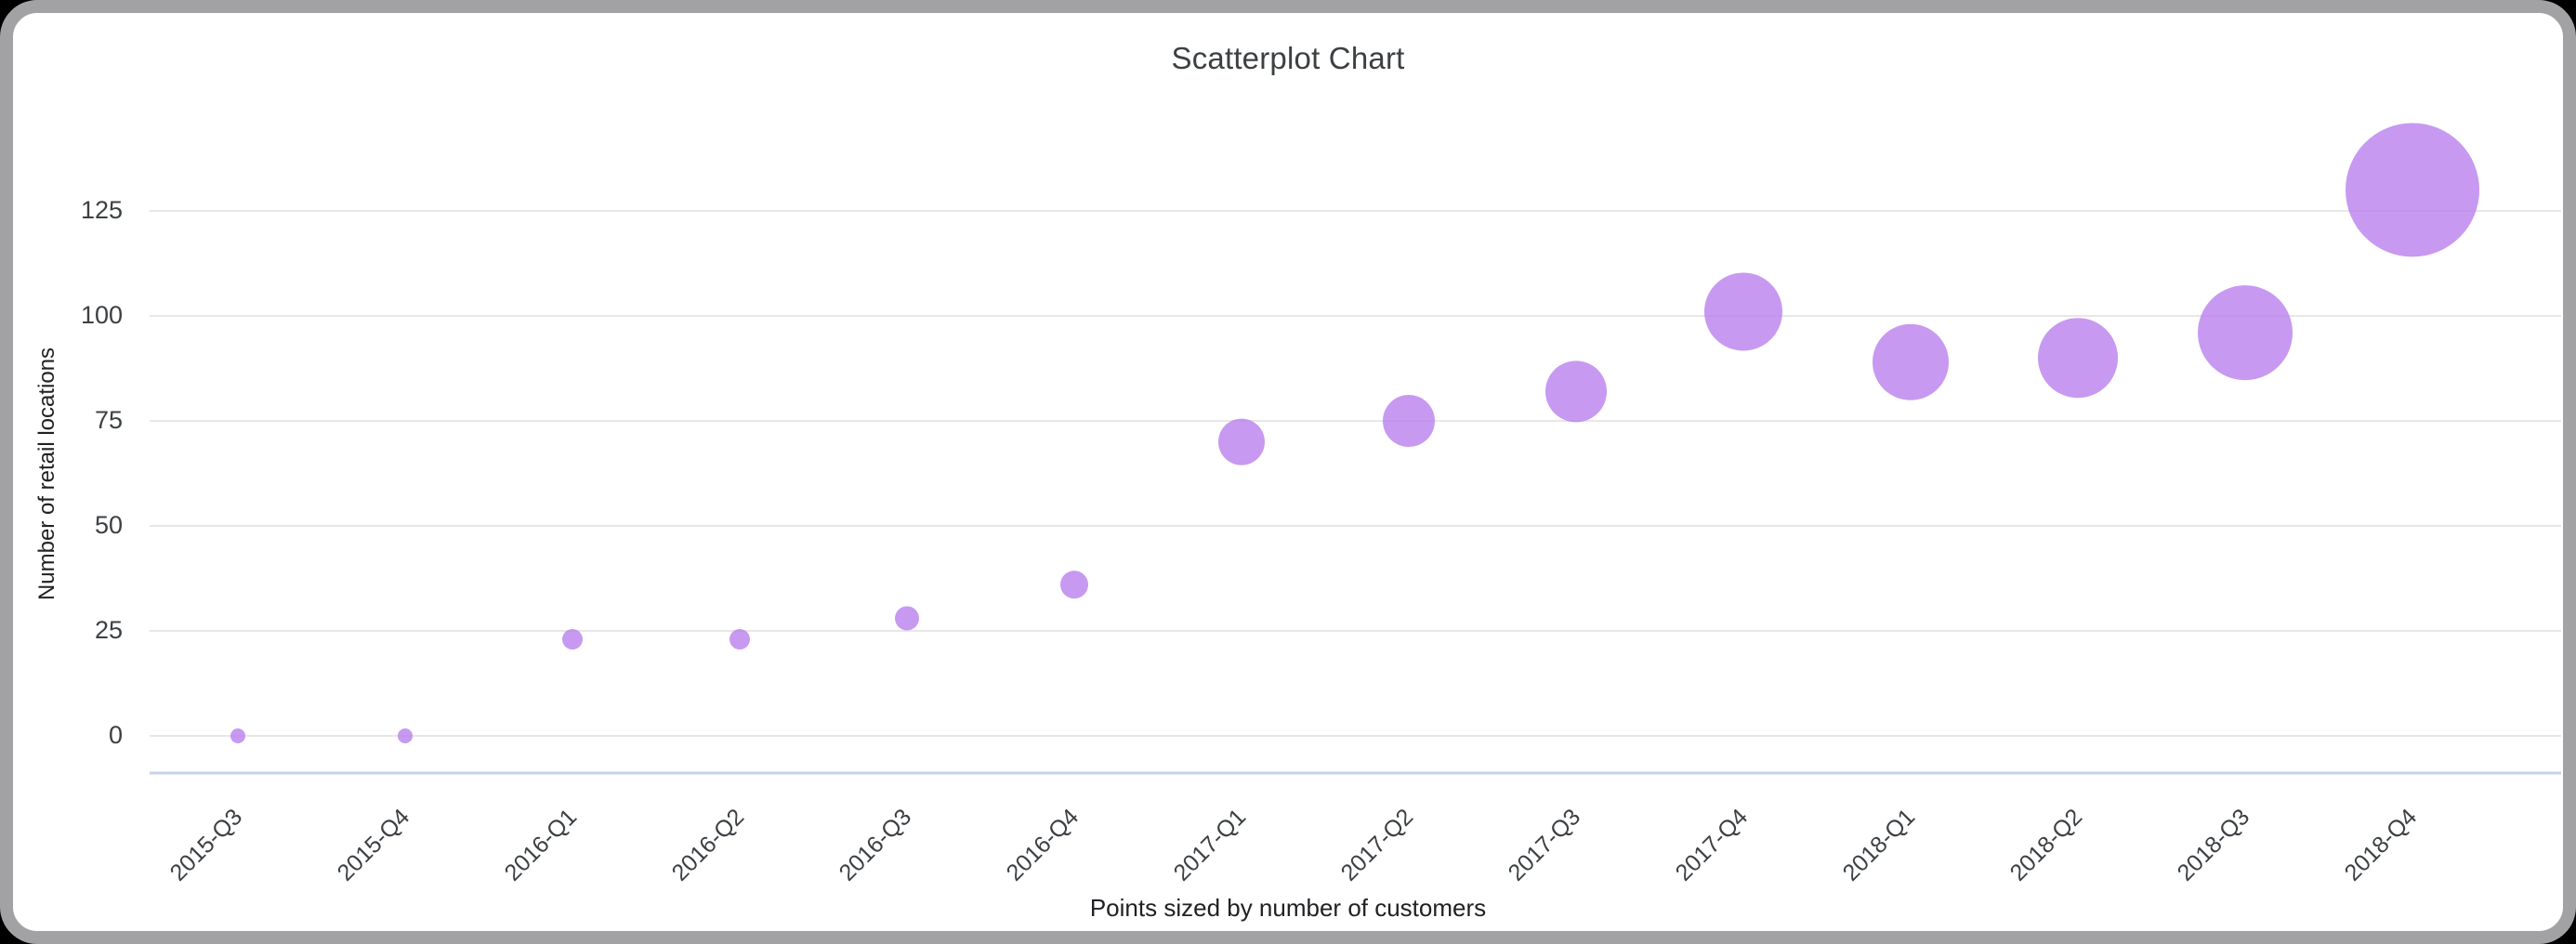  What do you see at coordinates (108, 420) in the screenshot?
I see `y-tick-label: 75` at bounding box center [108, 420].